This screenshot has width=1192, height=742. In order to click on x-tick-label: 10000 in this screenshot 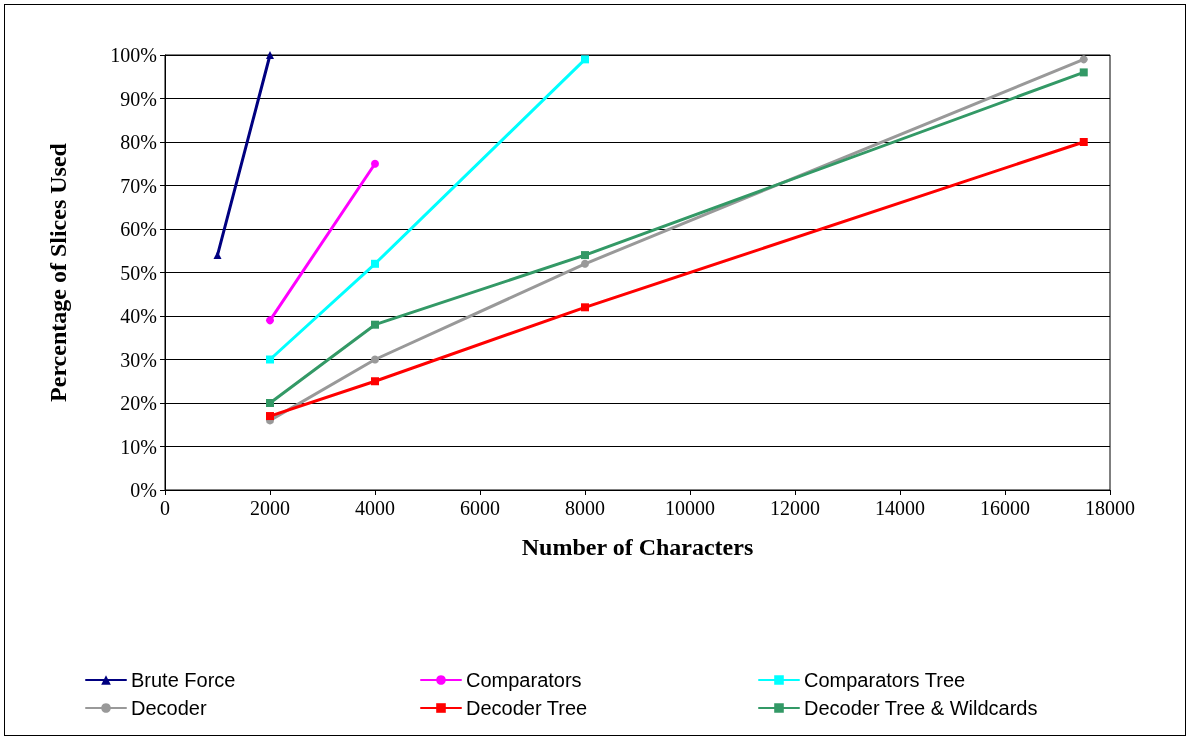, I will do `click(690, 508)`.